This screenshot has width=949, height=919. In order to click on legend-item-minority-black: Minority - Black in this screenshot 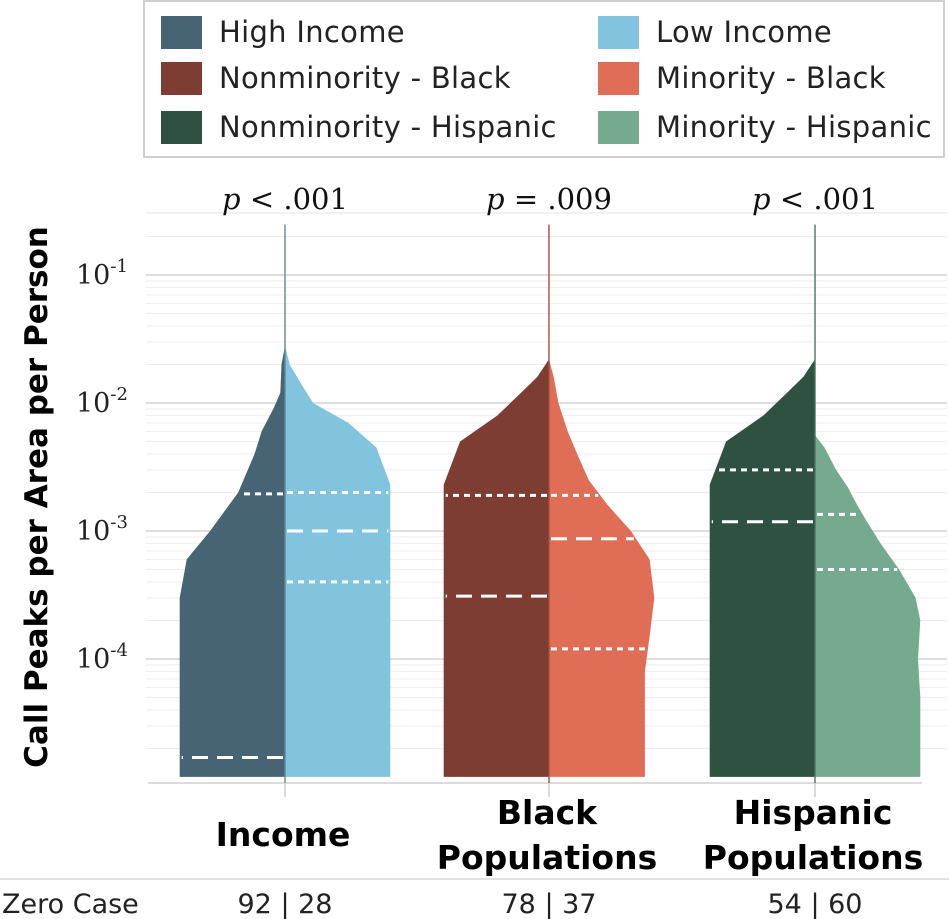, I will do `click(742, 78)`.